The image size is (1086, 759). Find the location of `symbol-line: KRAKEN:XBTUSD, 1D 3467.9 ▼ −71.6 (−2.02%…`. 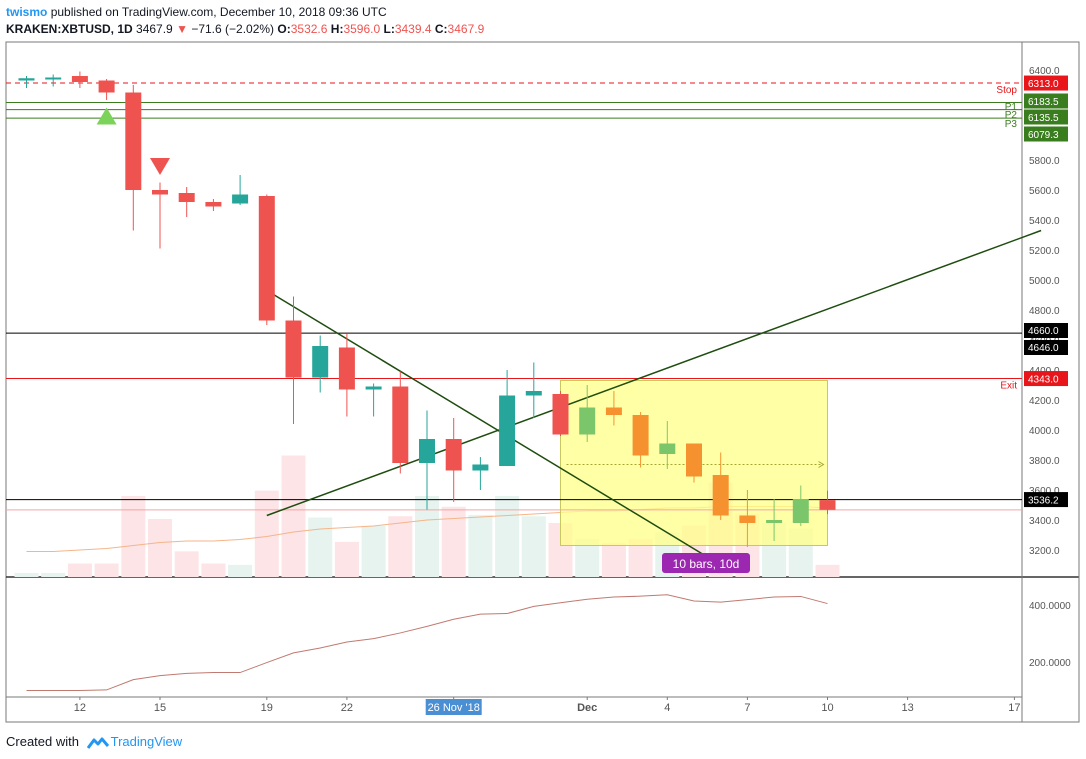

symbol-line: KRAKEN:XBTUSD, 1D 3467.9 ▼ −71.6 (−2.02%… is located at coordinates (245, 29).